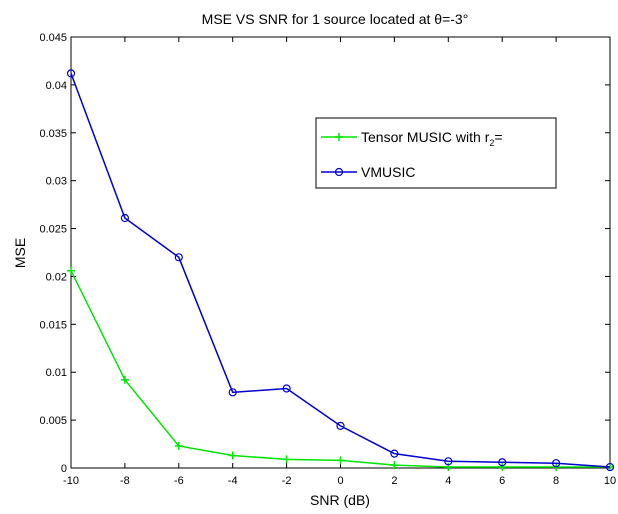 This screenshot has height=514, width=618. Describe the element at coordinates (388, 172) in the screenshot. I see `legend-label-vmusic: VMUSIC` at that location.